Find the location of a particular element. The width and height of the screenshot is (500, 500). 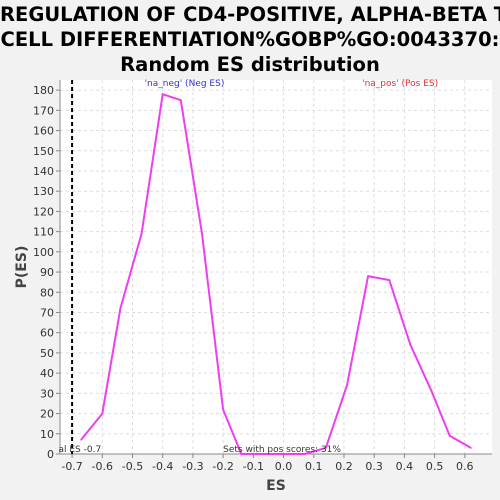

y-tick-label: 120 is located at coordinates (43, 211).